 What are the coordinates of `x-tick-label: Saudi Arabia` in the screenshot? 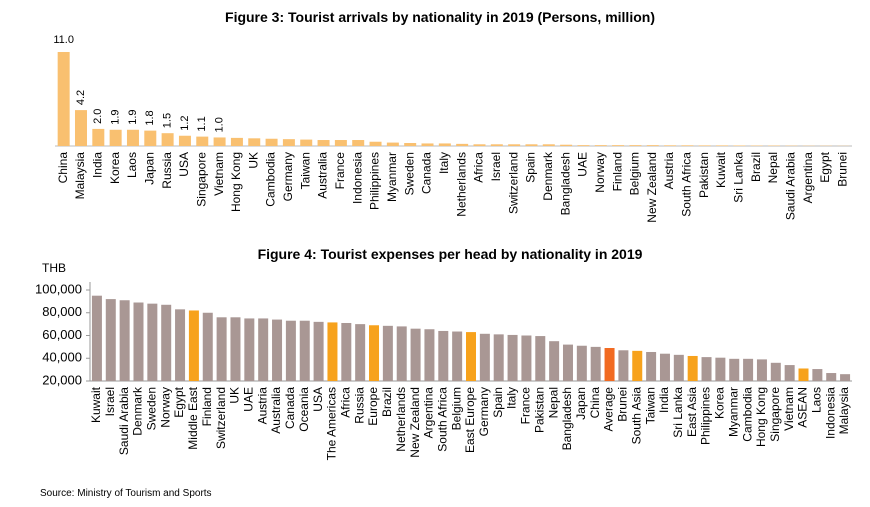 It's located at (791, 186).